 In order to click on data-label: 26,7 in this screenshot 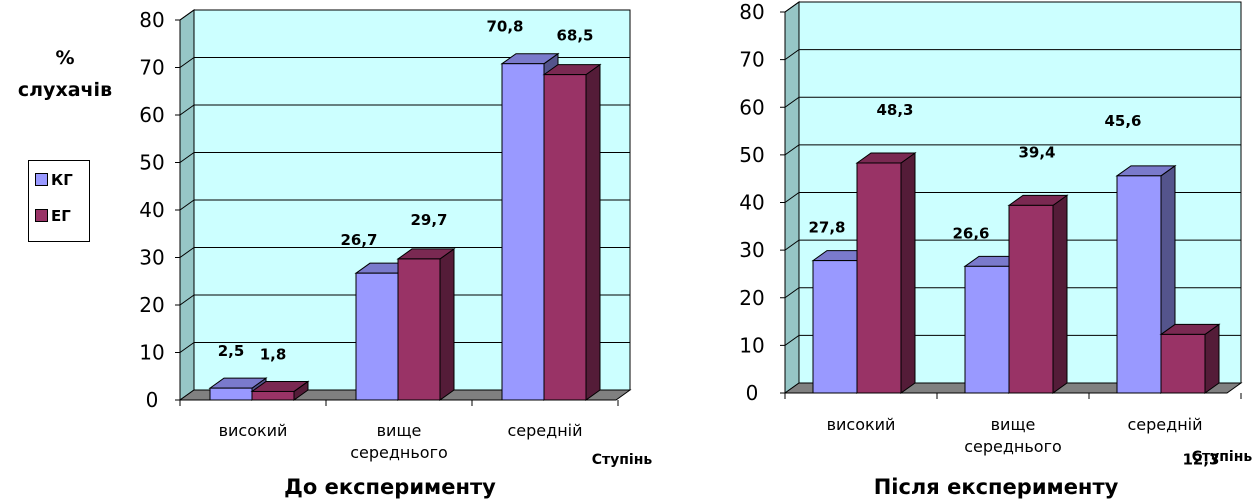, I will do `click(358, 240)`.